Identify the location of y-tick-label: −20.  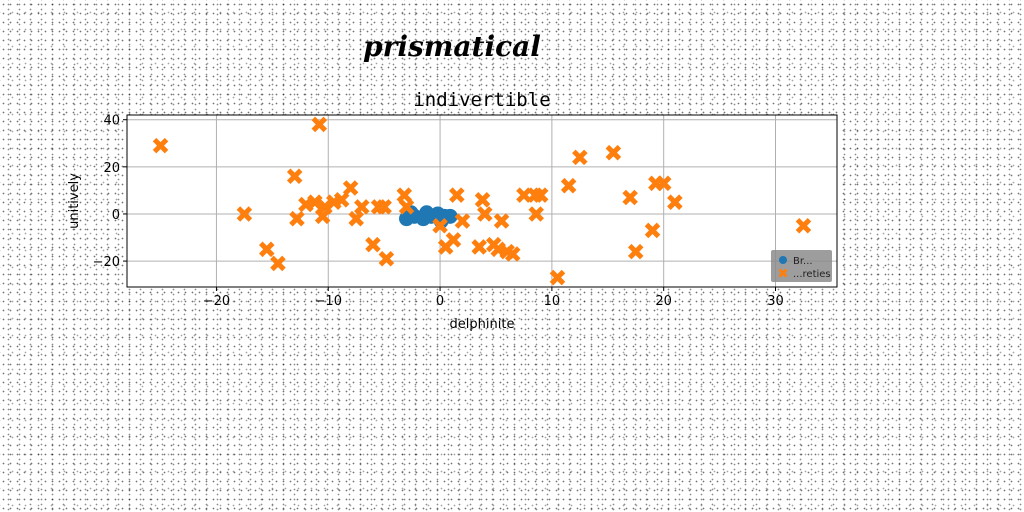
(106, 262).